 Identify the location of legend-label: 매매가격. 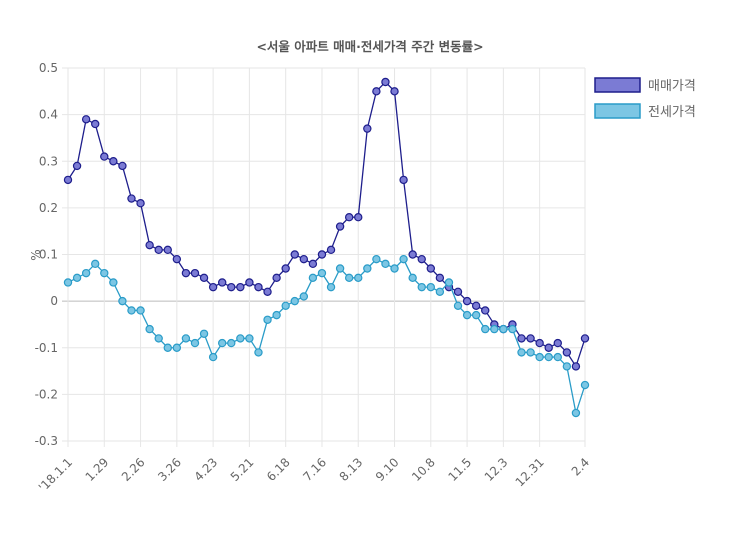
(672, 86).